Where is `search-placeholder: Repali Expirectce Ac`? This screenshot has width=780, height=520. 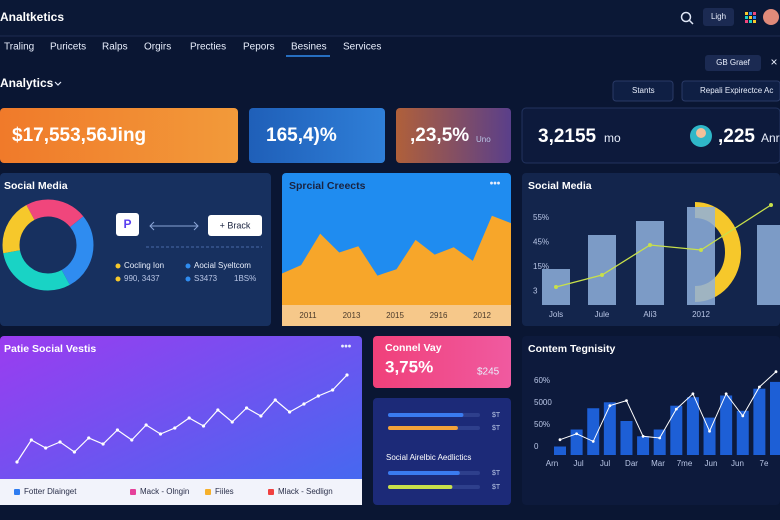 search-placeholder: Repali Expirectce Ac is located at coordinates (736, 90).